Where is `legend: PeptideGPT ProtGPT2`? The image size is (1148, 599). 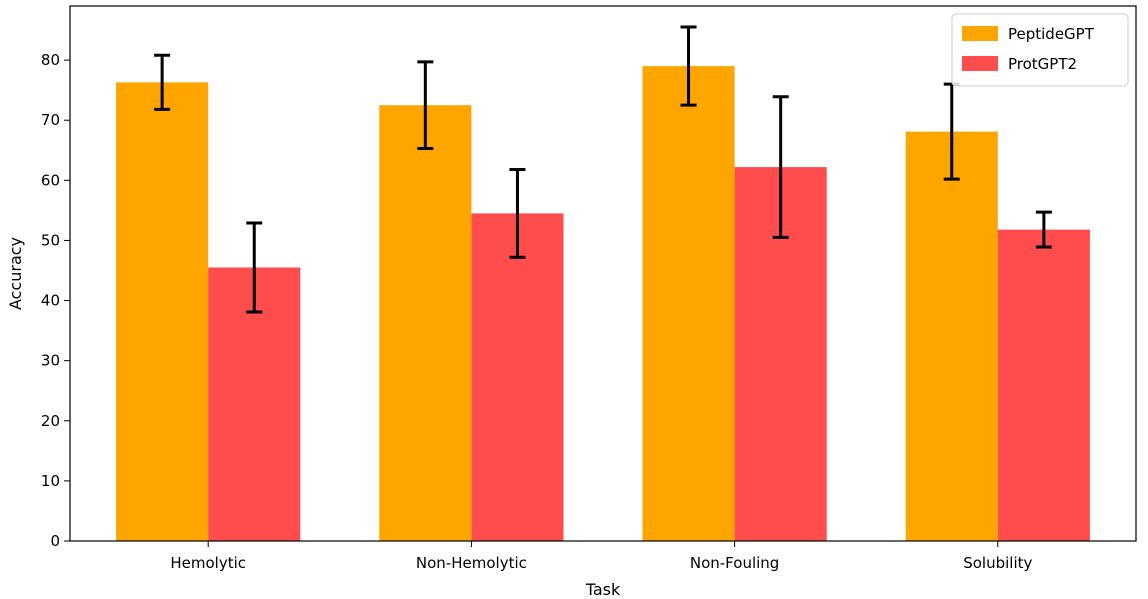 legend: PeptideGPT ProtGPT2 is located at coordinates (1040, 50).